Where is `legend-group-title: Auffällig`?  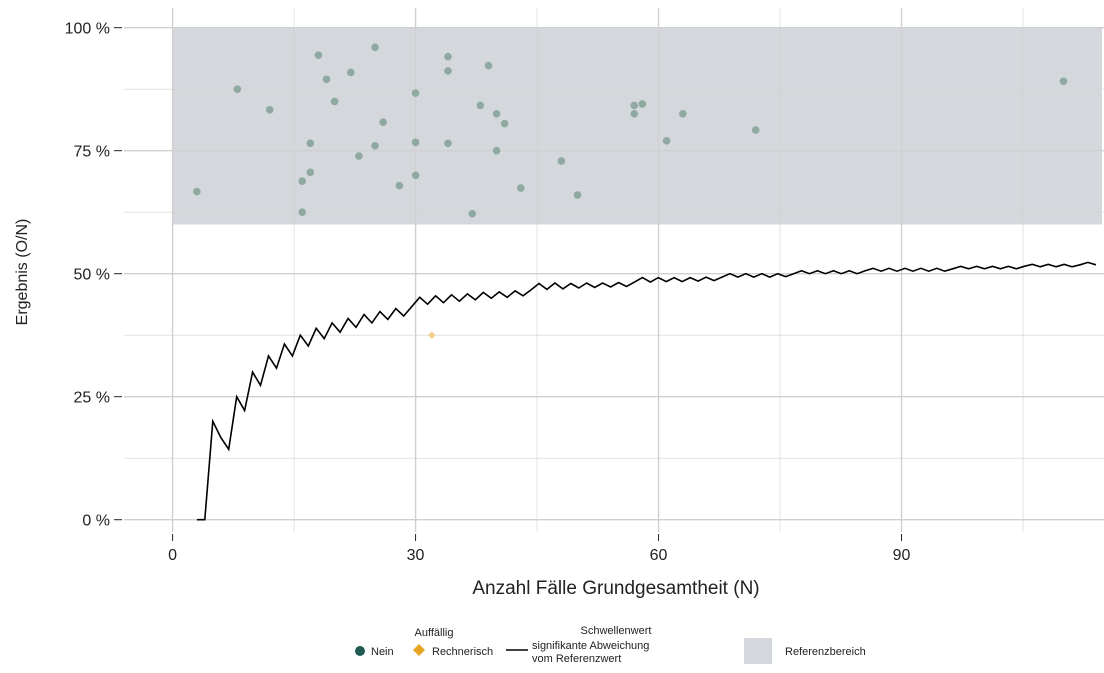 legend-group-title: Auffällig is located at coordinates (434, 633).